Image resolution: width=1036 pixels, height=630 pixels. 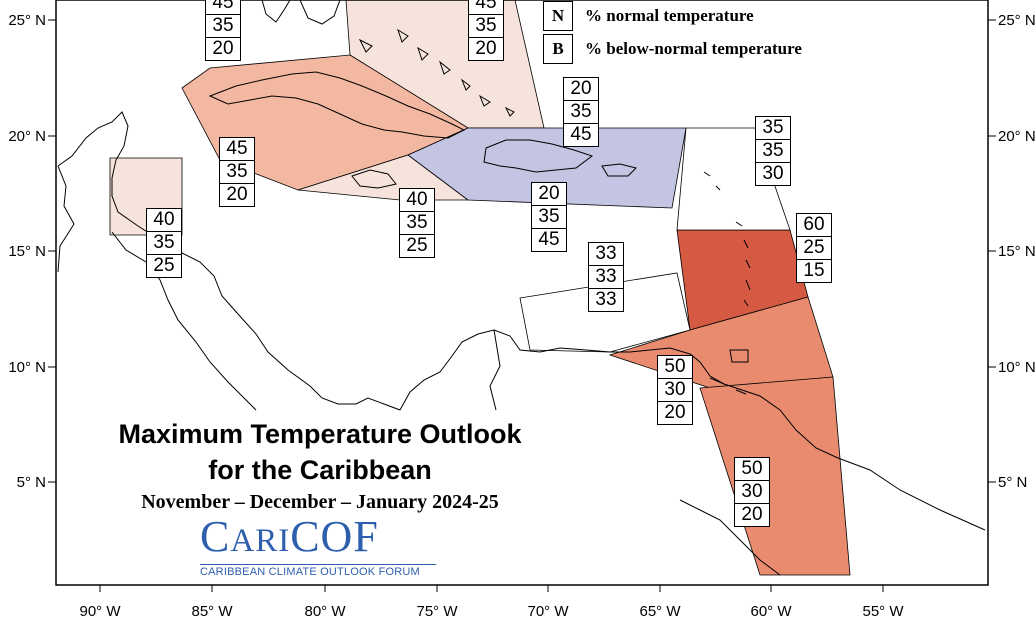 I want to click on caricof-logo: CARICOF CARIBBEAN CLIMATE OUTLOOK FORUM, so click(x=318, y=547).